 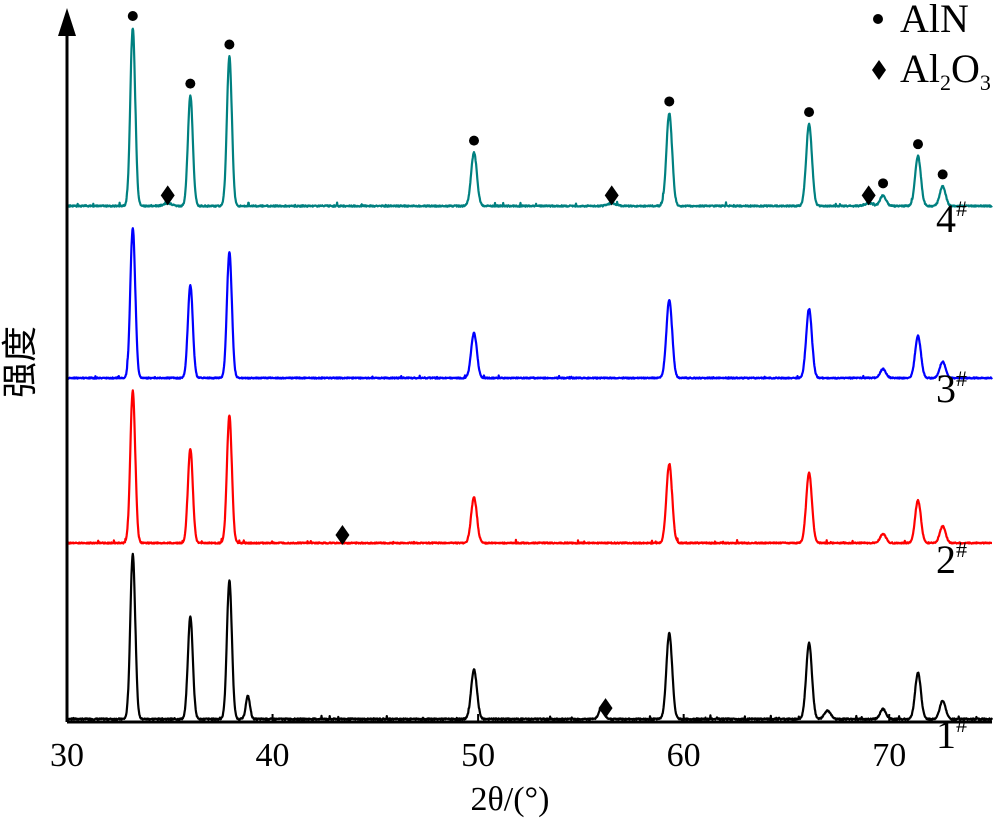 I want to click on legend-aln-marker, so click(x=878, y=19).